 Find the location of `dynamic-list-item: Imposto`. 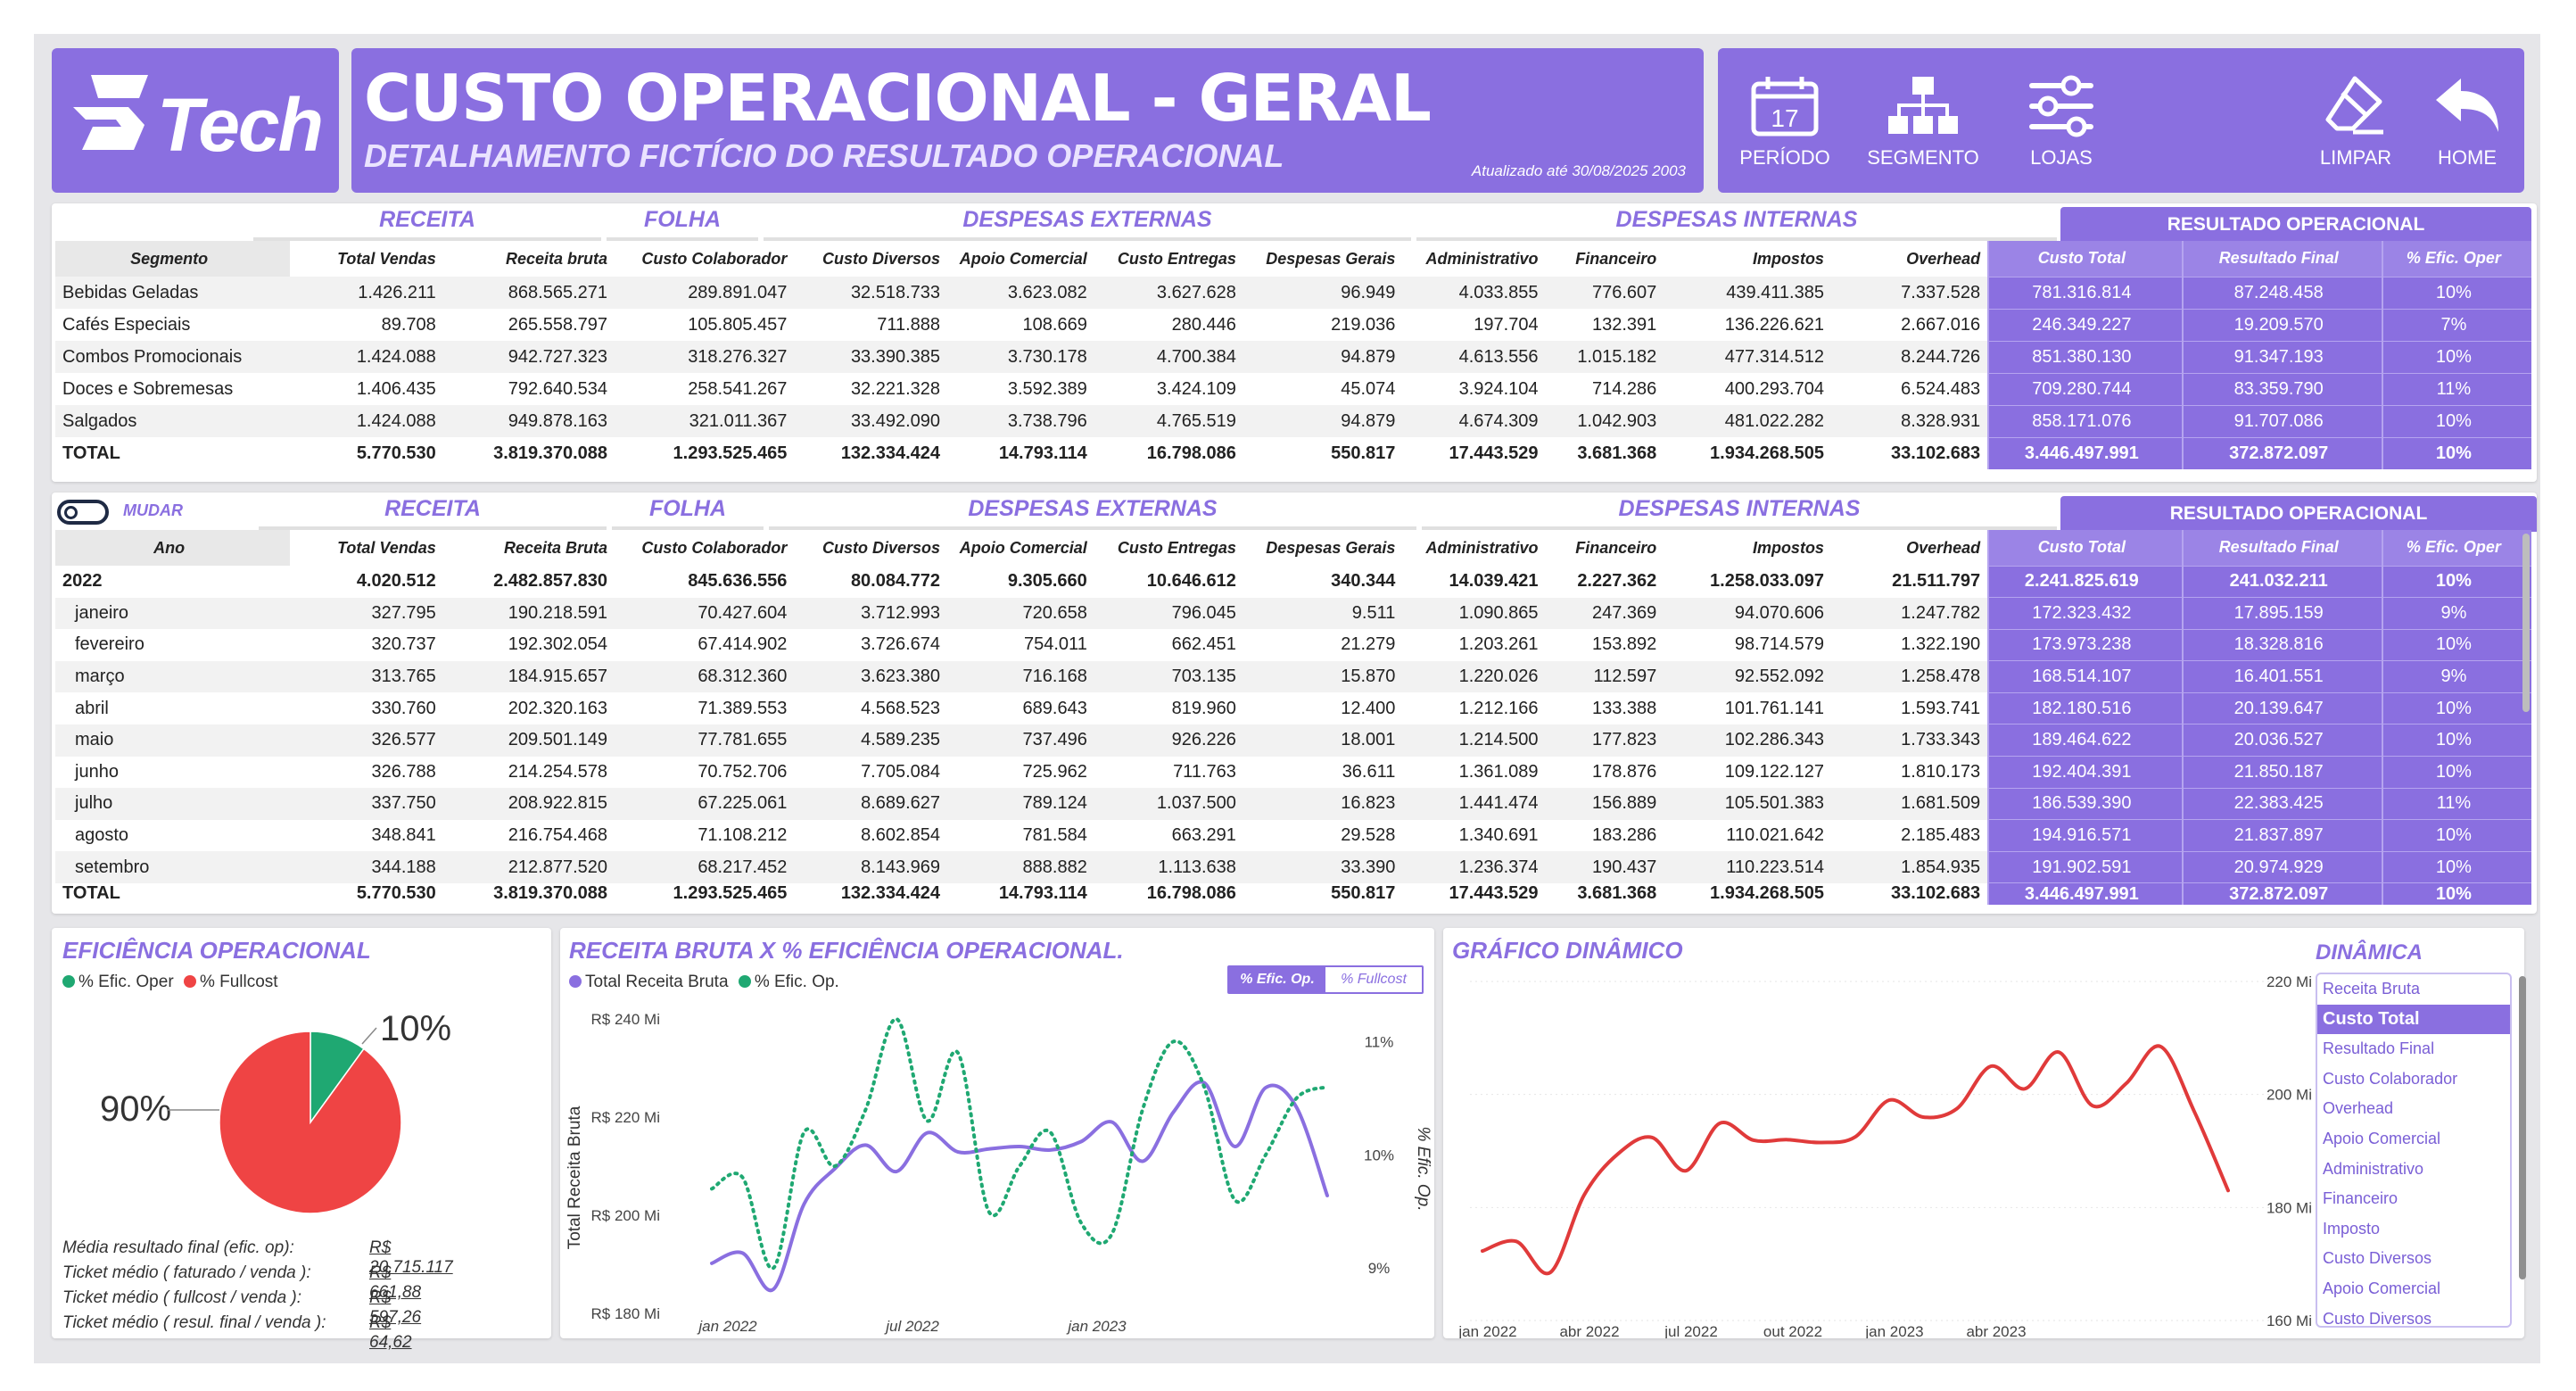

dynamic-list-item: Imposto is located at coordinates (2352, 1228).